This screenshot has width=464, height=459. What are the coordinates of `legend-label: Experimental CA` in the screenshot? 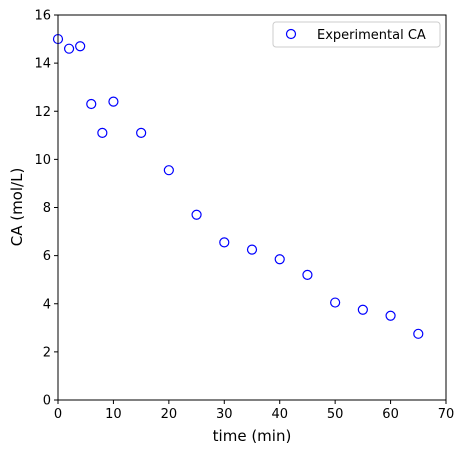 It's located at (371, 35).